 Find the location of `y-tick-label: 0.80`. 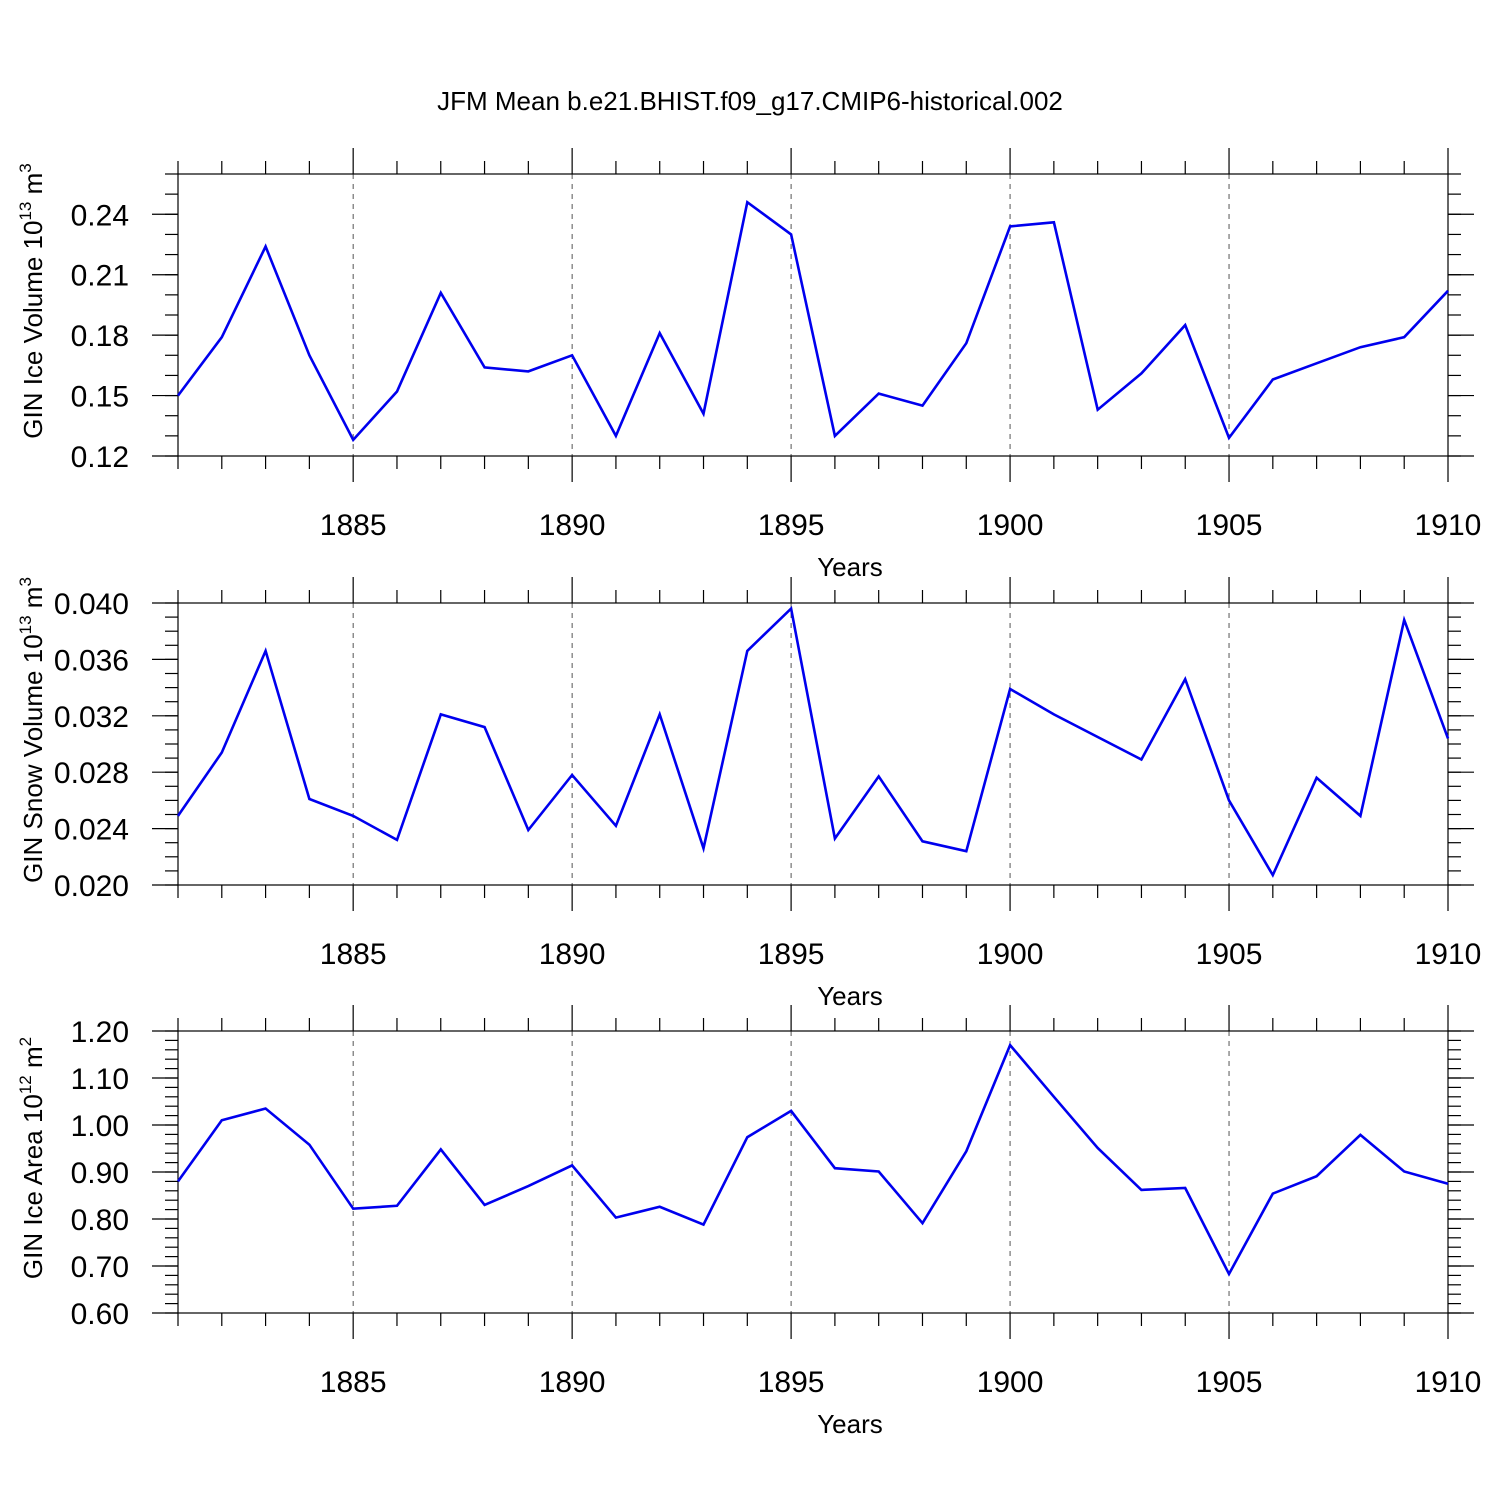

y-tick-label: 0.80 is located at coordinates (100, 1220).